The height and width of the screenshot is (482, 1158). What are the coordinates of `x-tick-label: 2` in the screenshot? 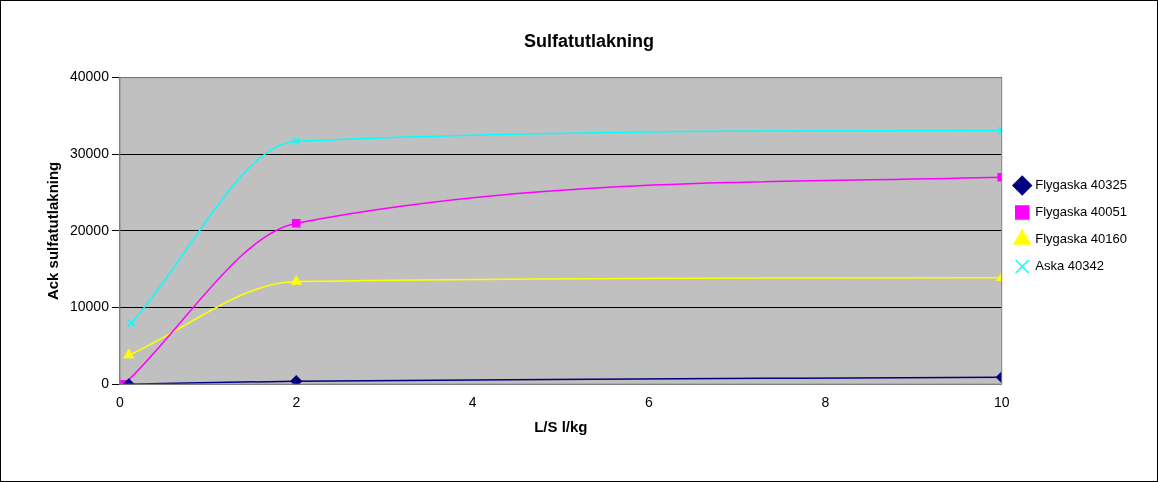 It's located at (296, 402).